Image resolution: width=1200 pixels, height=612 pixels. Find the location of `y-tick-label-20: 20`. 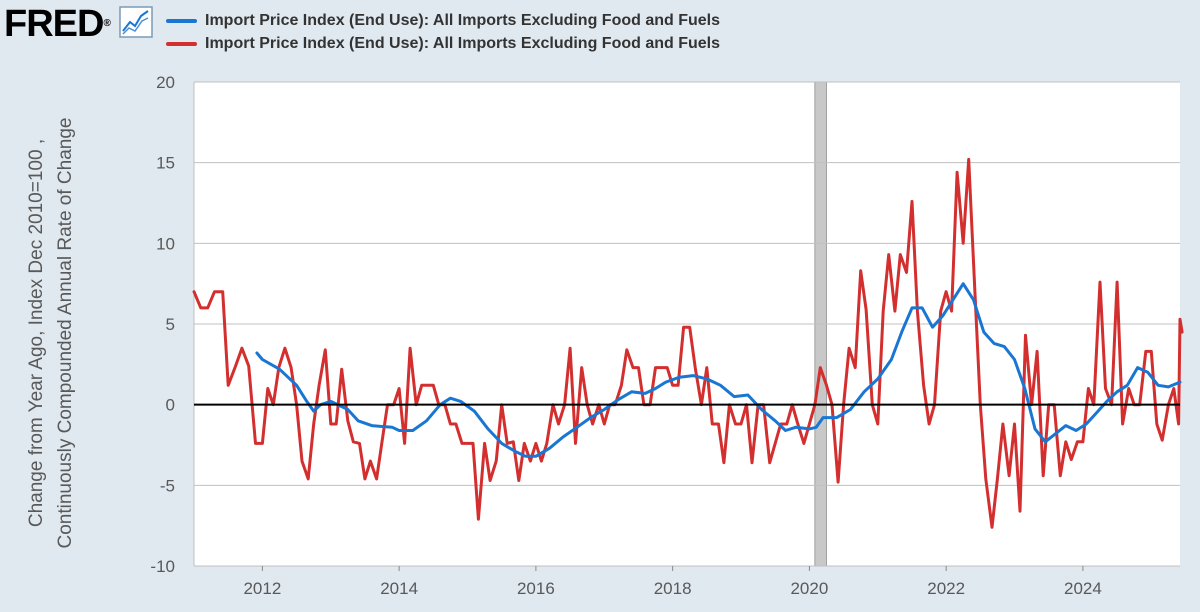

y-tick-label-20: 20 is located at coordinates (165, 82).